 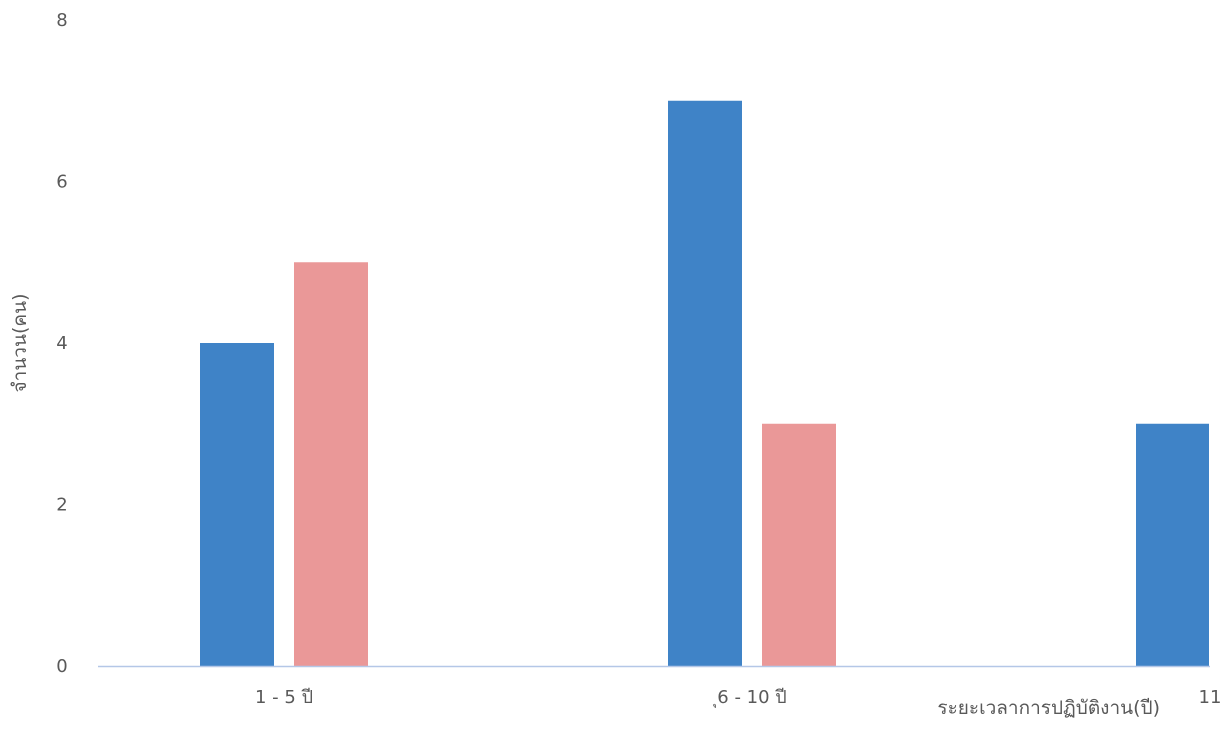 I want to click on x-tick-label: 1 - 5 ปี, so click(x=284, y=697).